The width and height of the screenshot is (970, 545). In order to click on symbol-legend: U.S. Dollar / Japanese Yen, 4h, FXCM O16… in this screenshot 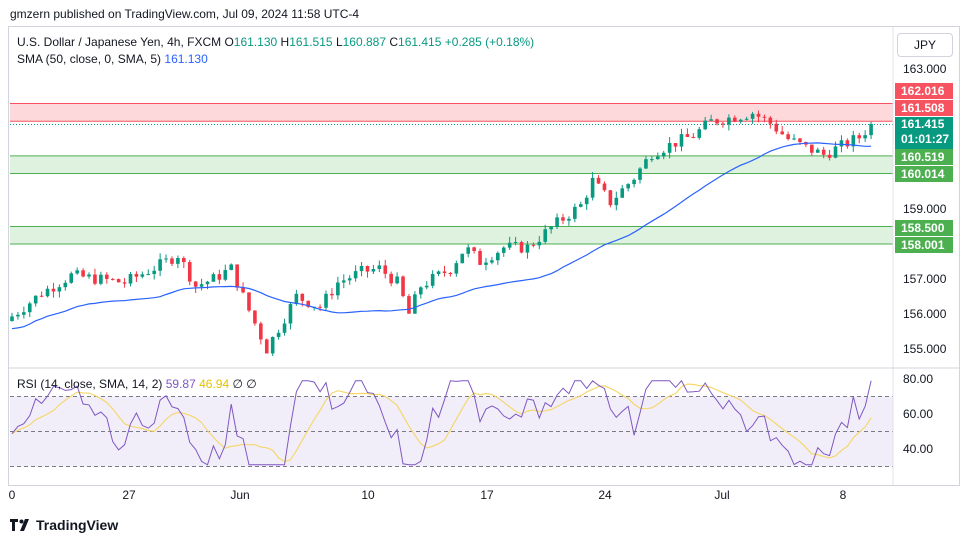, I will do `click(275, 42)`.